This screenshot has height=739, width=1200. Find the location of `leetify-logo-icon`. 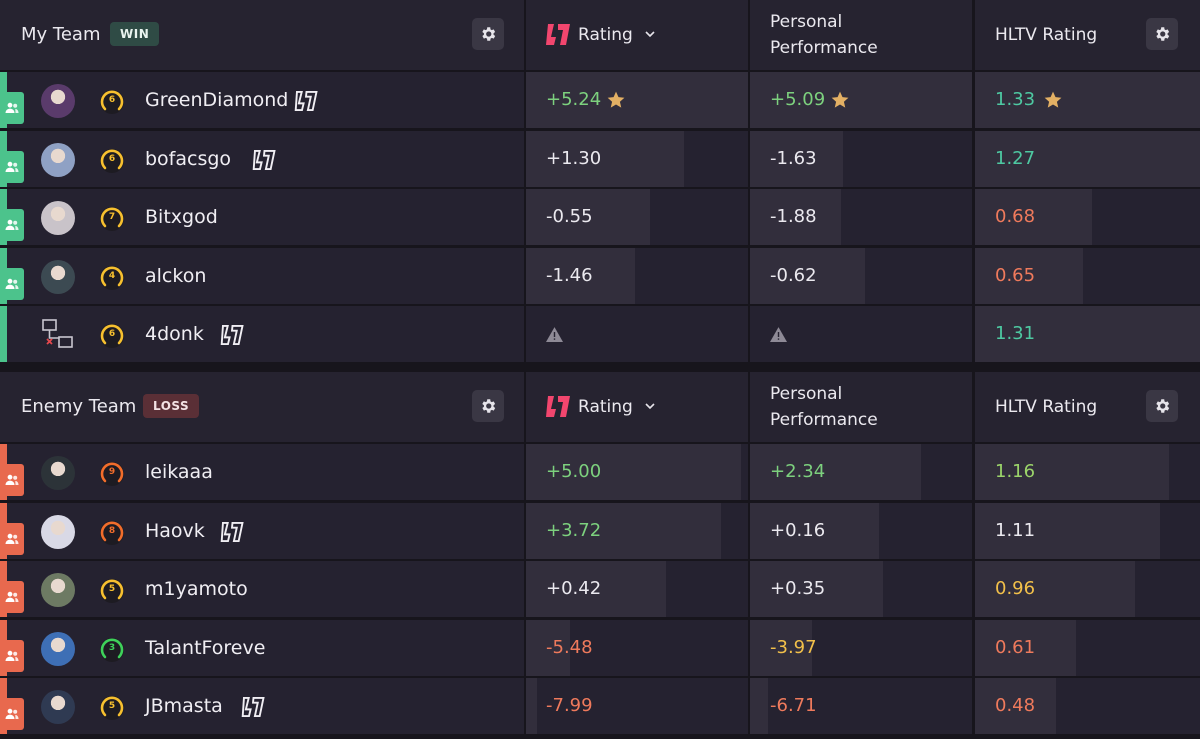

leetify-logo-icon is located at coordinates (306, 101).